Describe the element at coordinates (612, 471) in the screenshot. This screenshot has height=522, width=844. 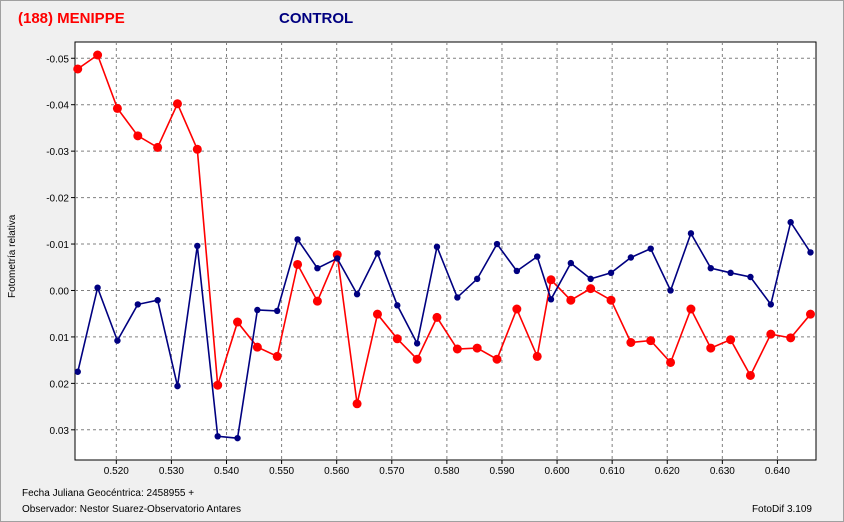
I see `x-tick-label: 0.610` at that location.